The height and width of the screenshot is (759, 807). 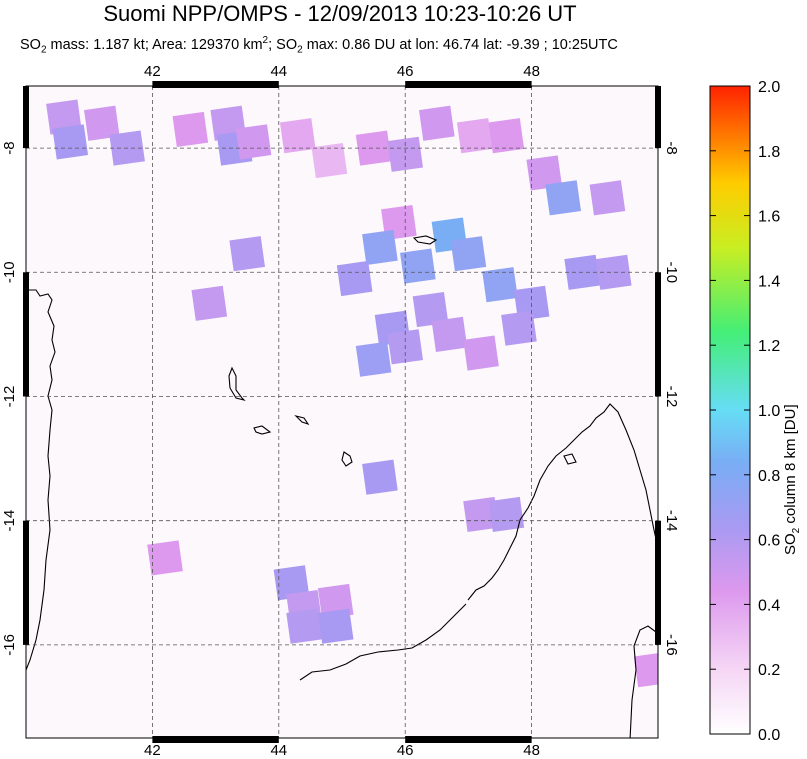 I want to click on colorbar-tick-label: 0.4, so click(x=769, y=605).